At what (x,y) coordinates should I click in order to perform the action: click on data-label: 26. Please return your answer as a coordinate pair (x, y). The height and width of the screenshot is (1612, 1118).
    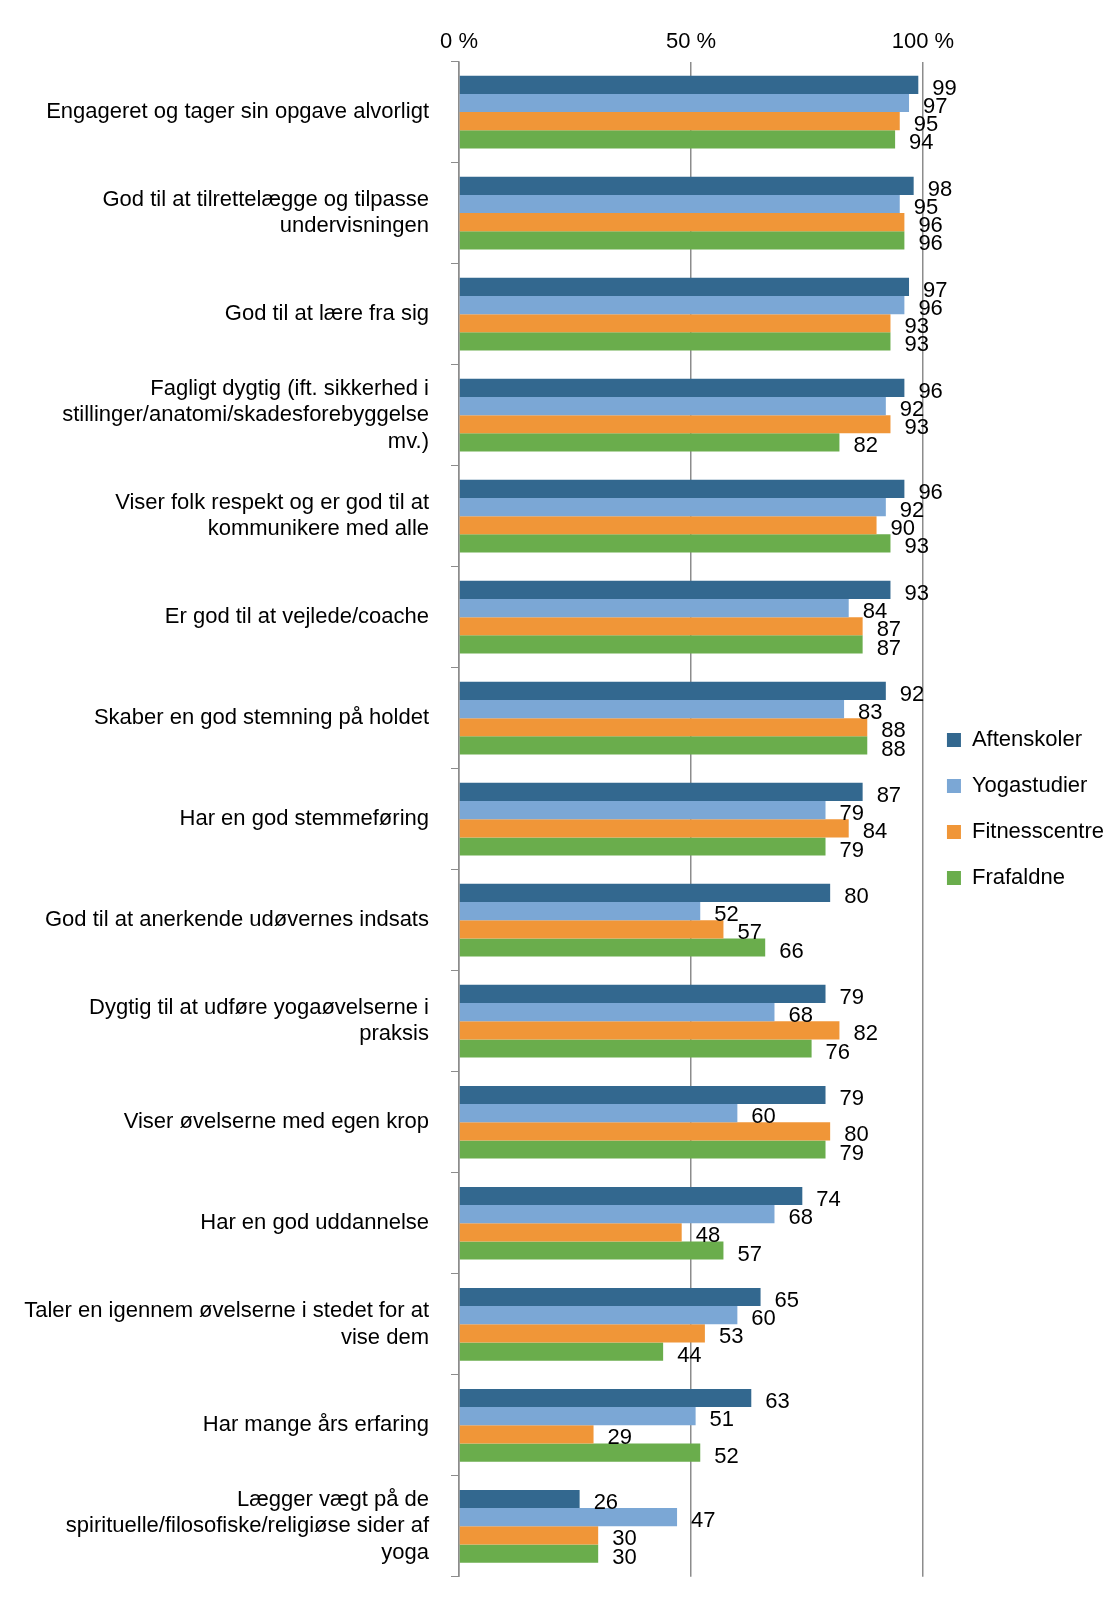
    Looking at the image, I should click on (606, 1502).